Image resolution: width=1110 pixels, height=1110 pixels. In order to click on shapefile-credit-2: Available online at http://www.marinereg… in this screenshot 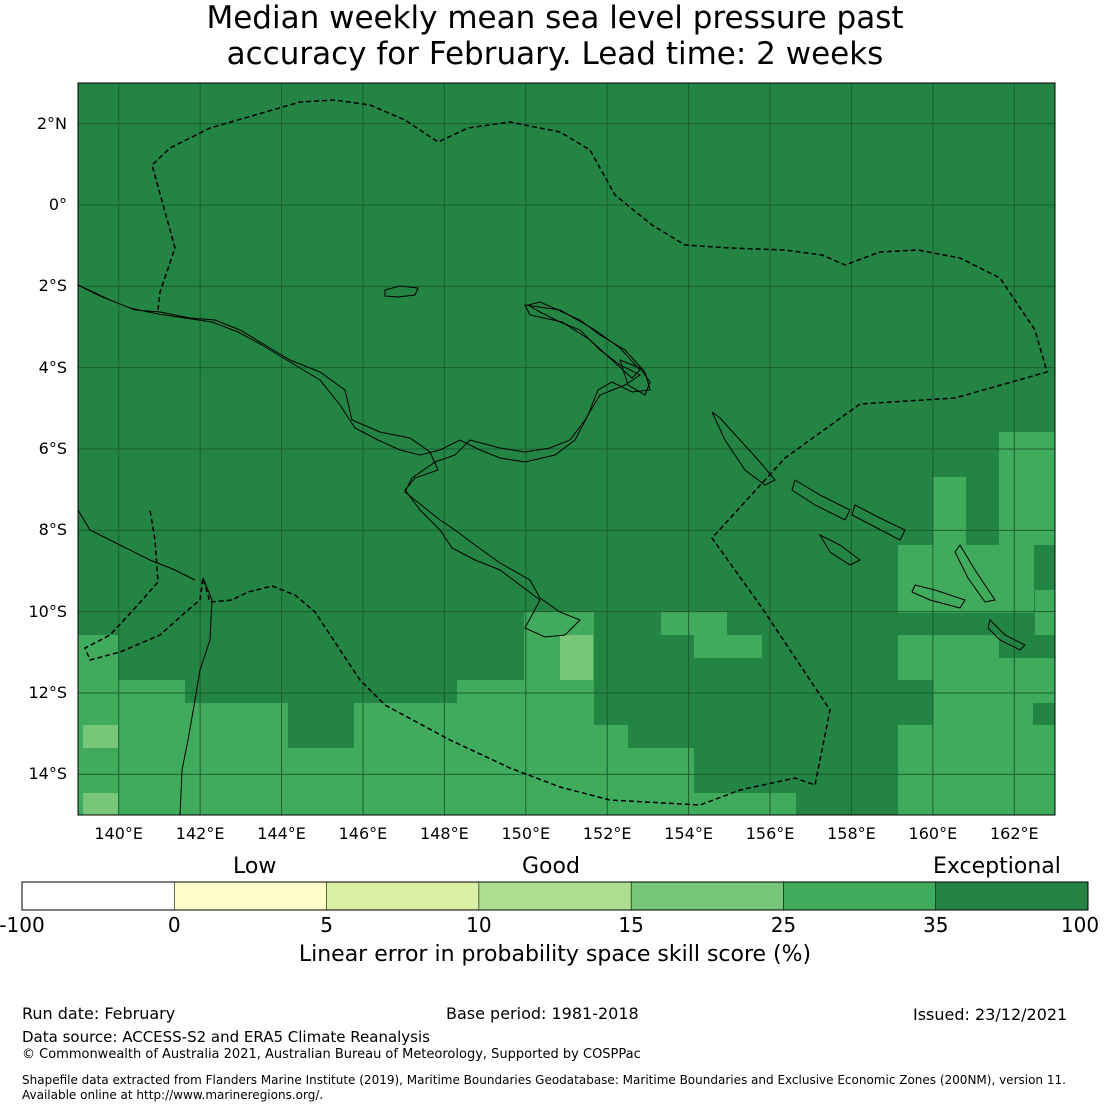, I will do `click(173, 1095)`.